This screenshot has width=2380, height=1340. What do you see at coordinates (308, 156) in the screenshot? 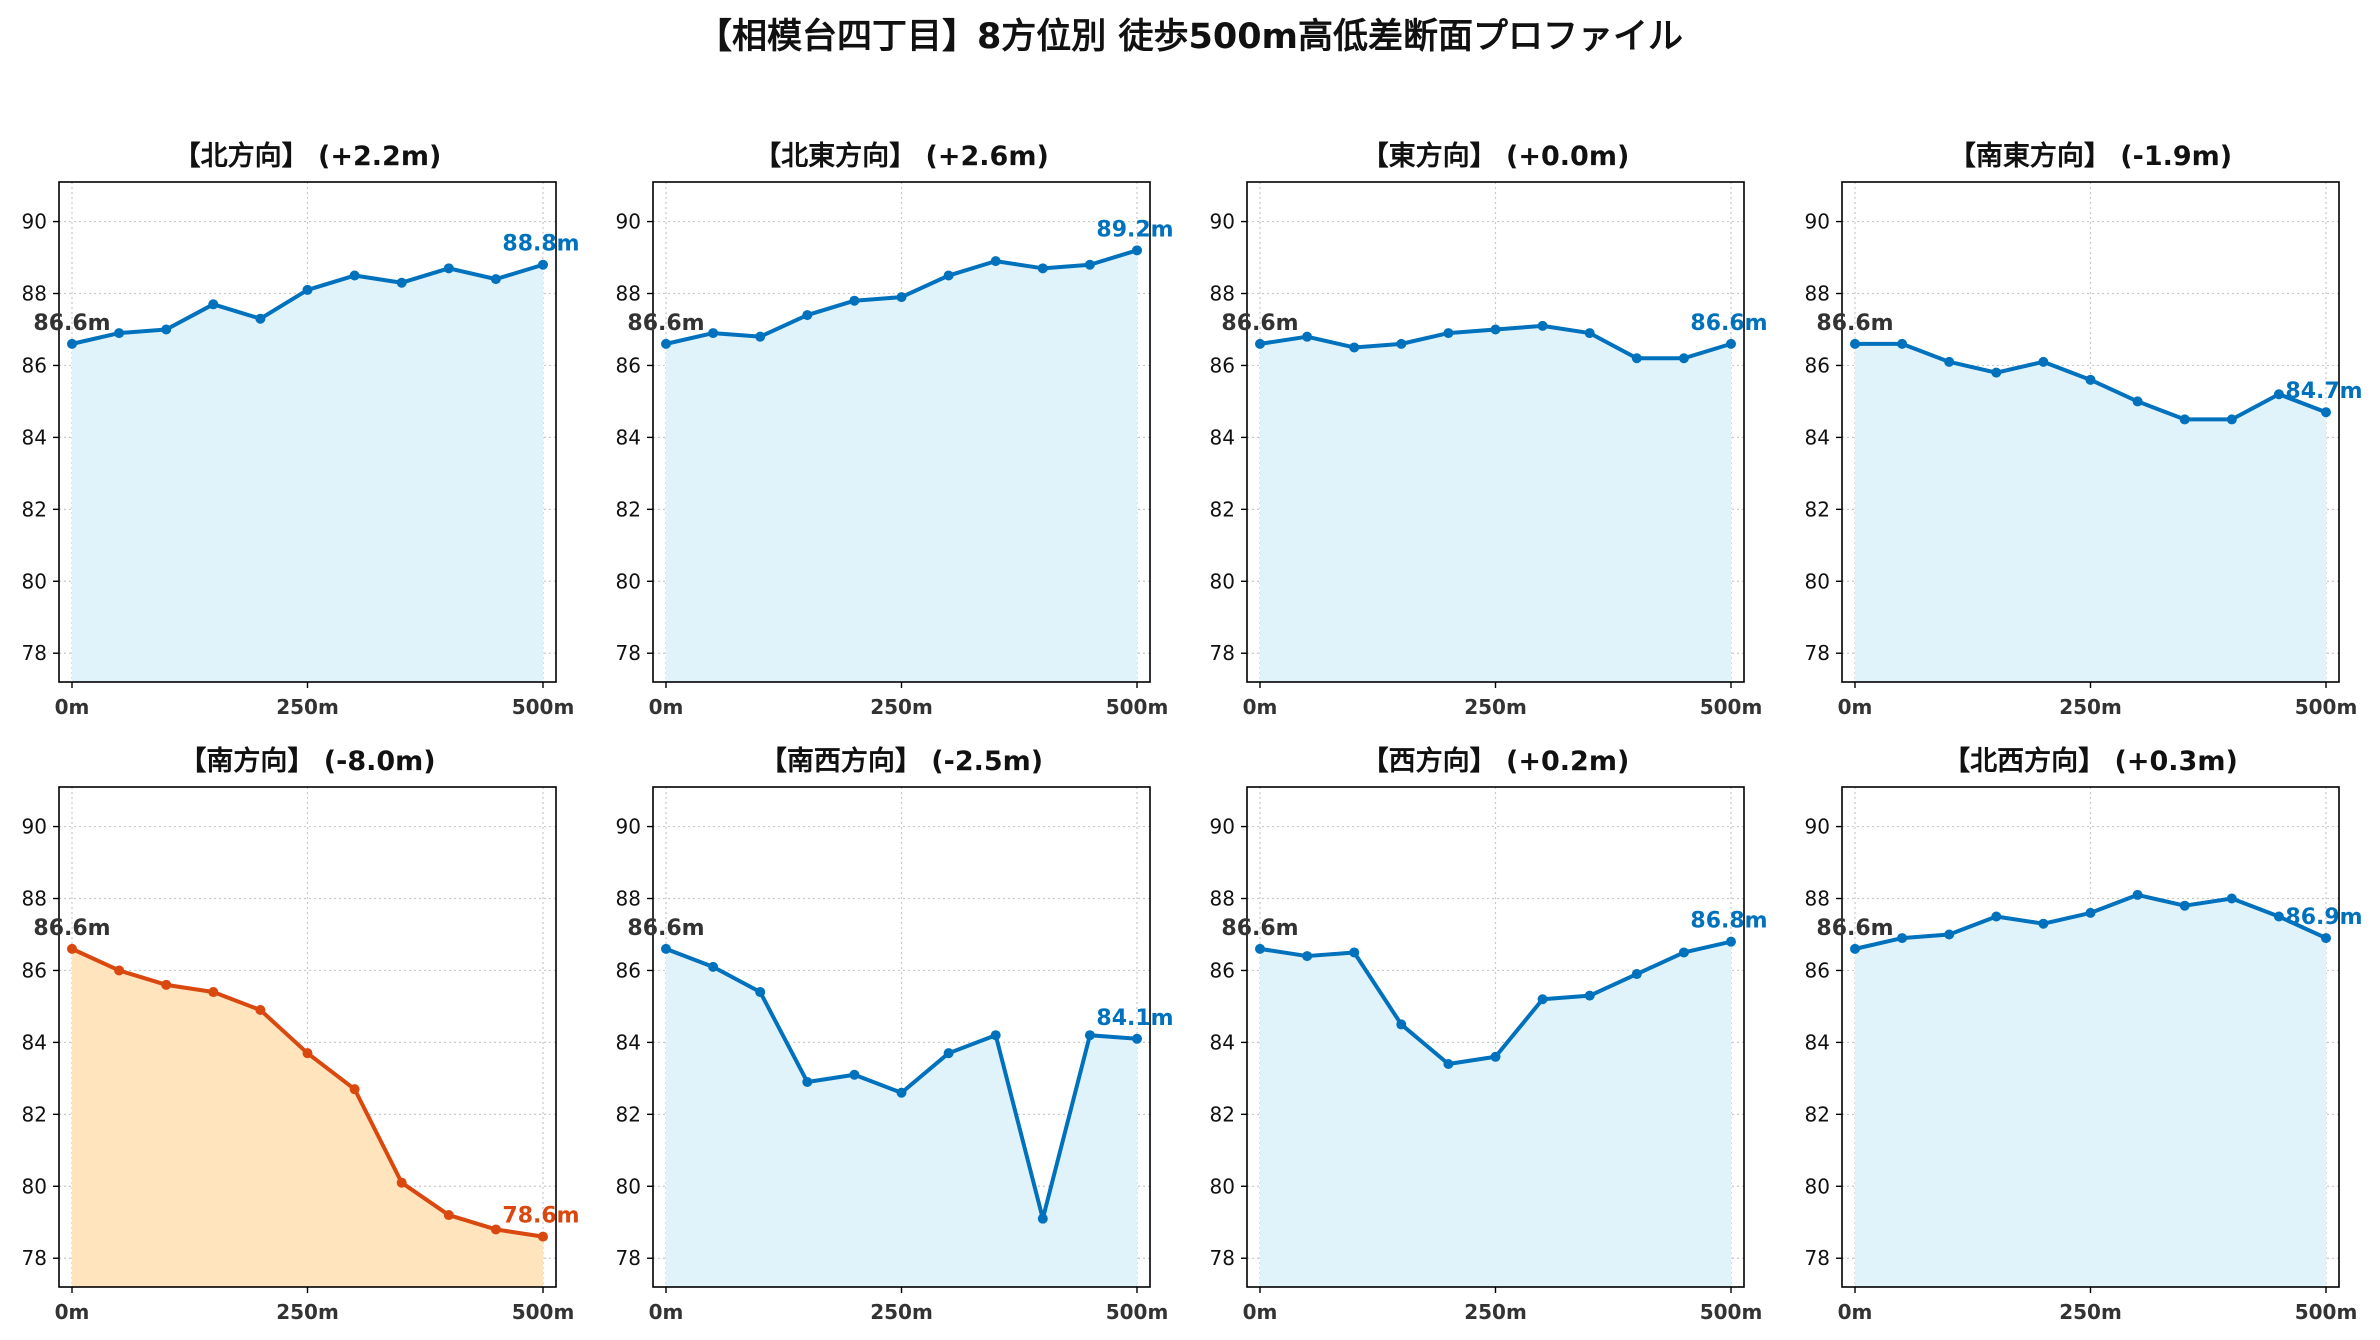
I see `chart-title: 【北方向】 (+2.2m)` at bounding box center [308, 156].